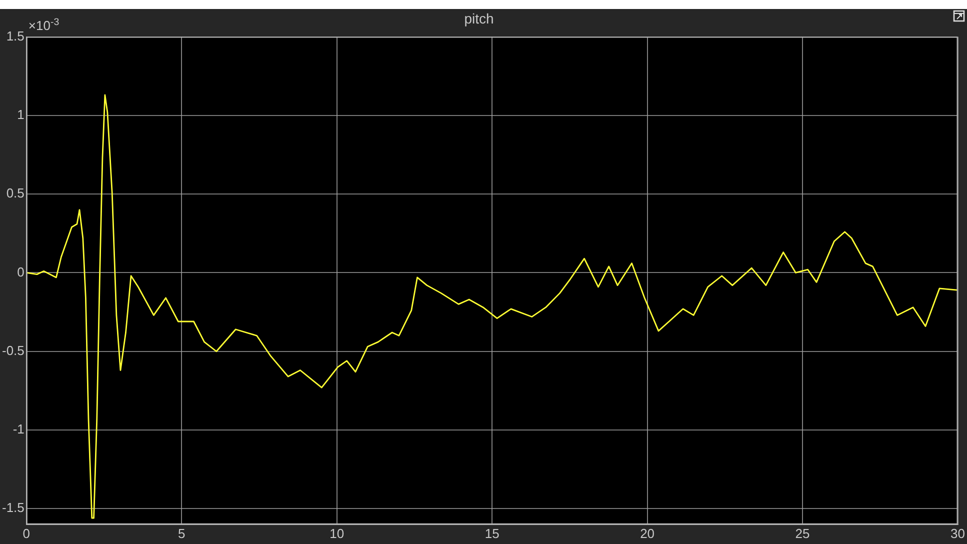 Image resolution: width=967 pixels, height=544 pixels. I want to click on y-tick-label: 1.5, so click(15, 36).